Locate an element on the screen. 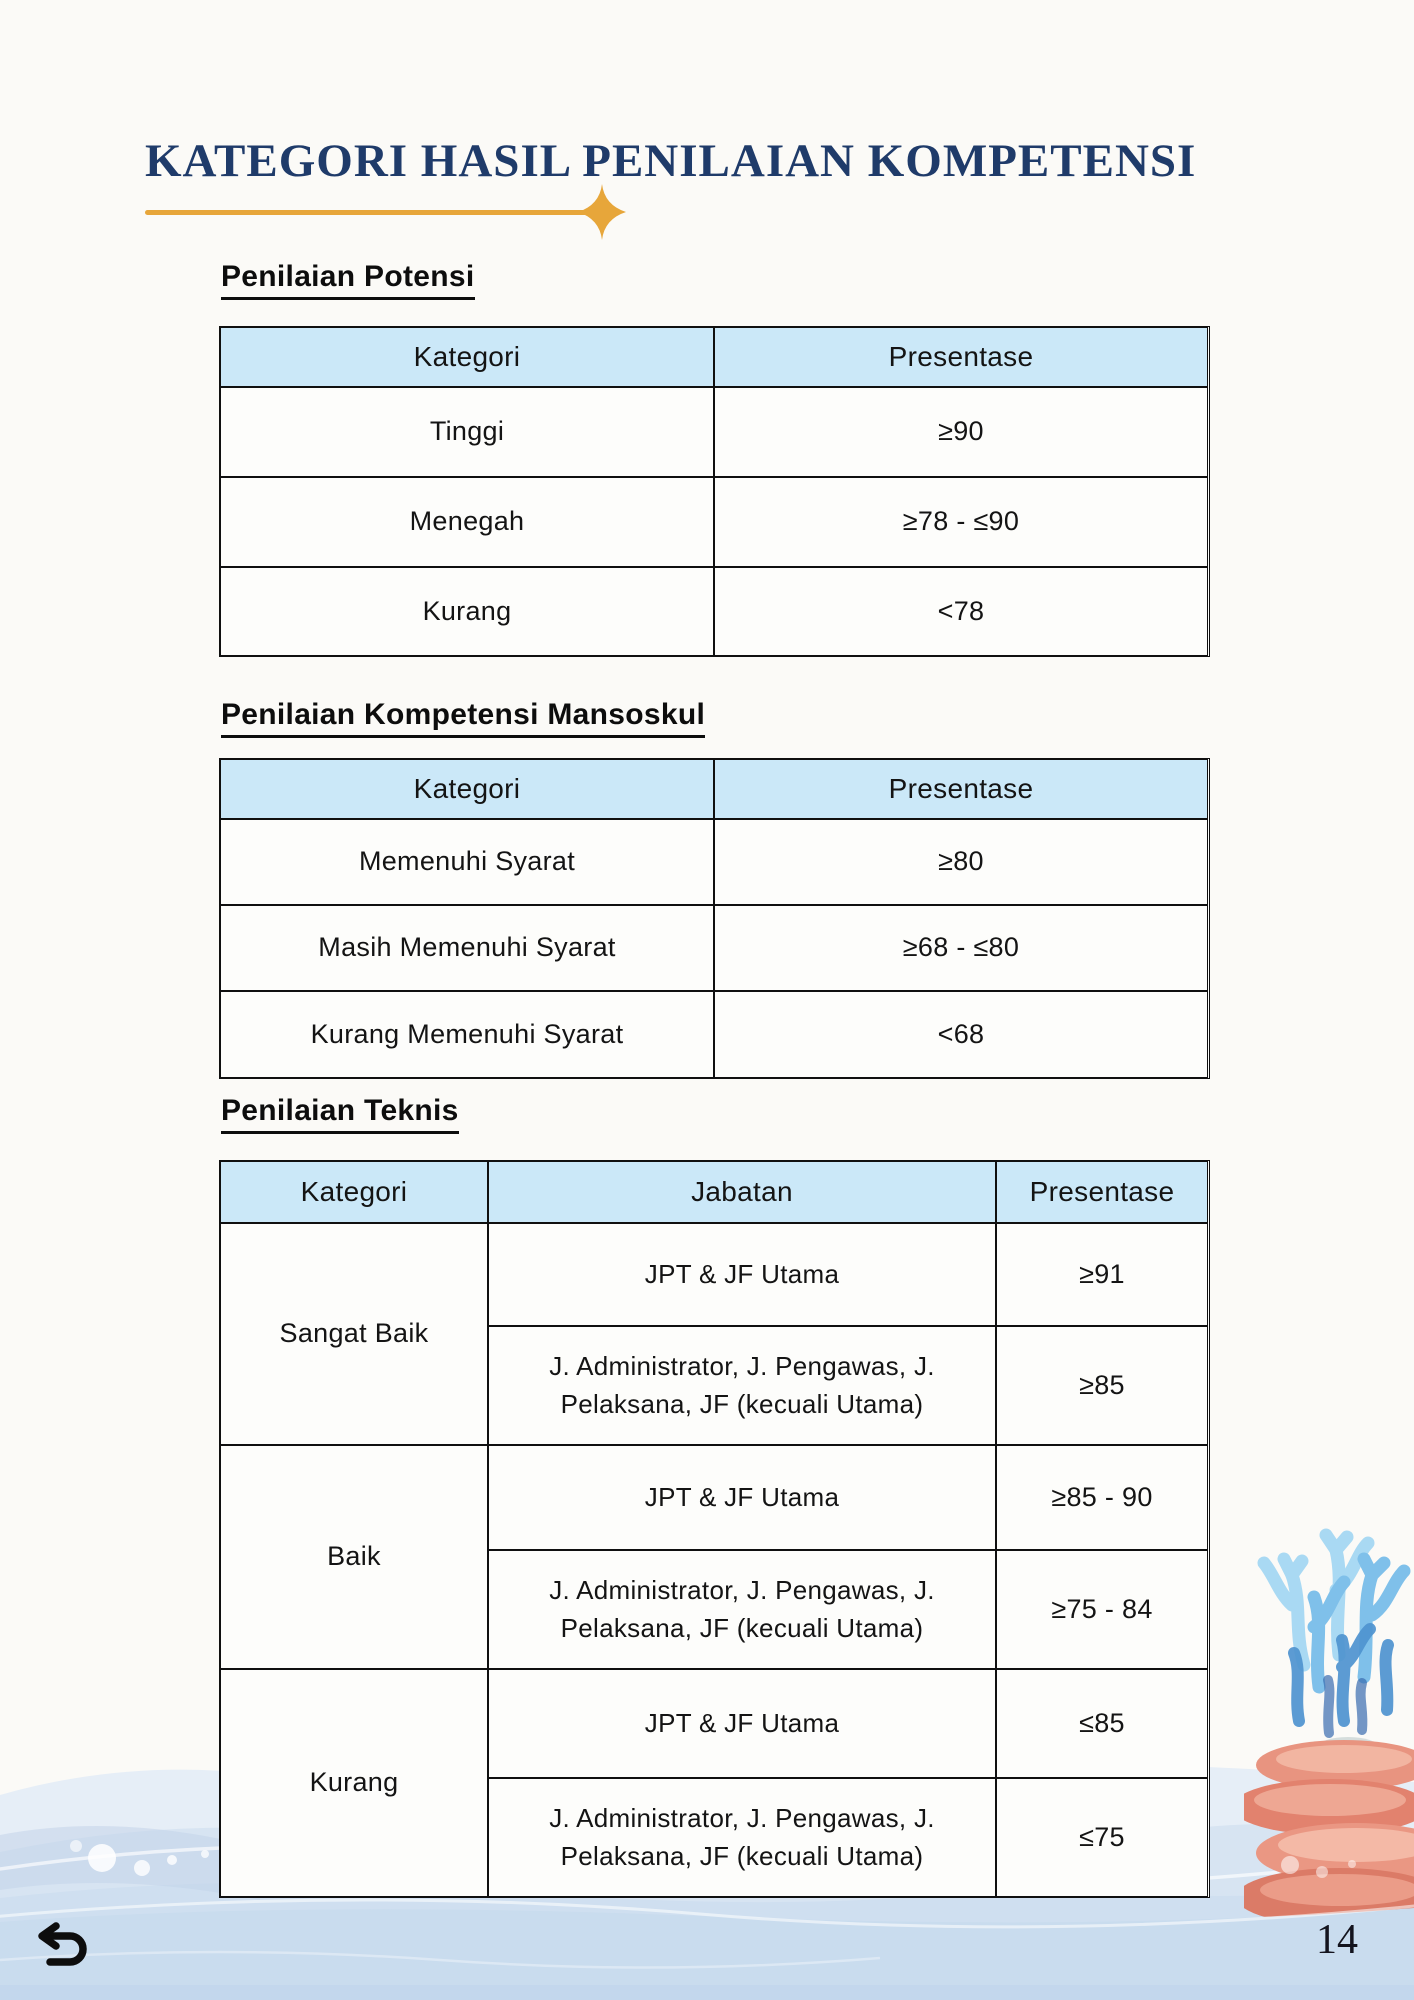  kategori-cell: Masih Memenuhi Syarat is located at coordinates (467, 948).